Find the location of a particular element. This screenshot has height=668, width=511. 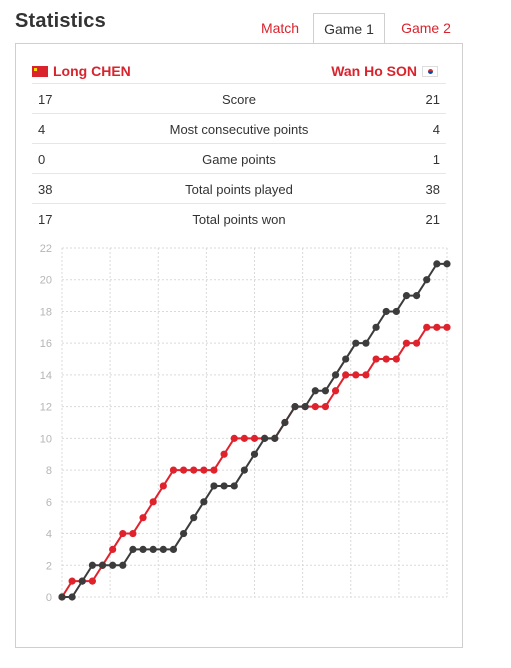

stat-right-value: 1 is located at coordinates (436, 159).